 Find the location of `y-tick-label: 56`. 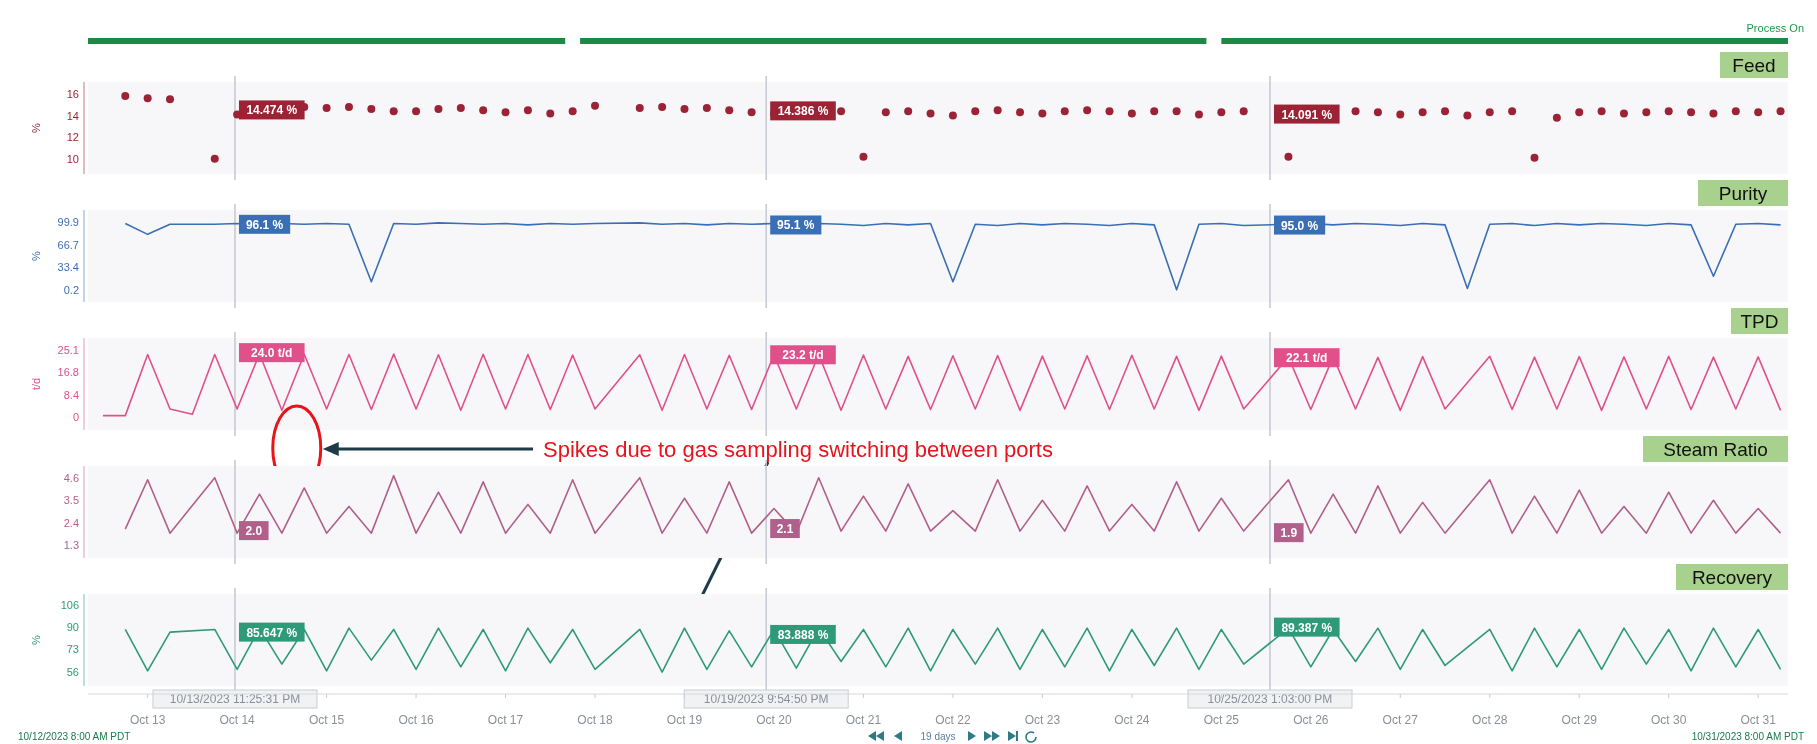

y-tick-label: 56 is located at coordinates (72, 672).